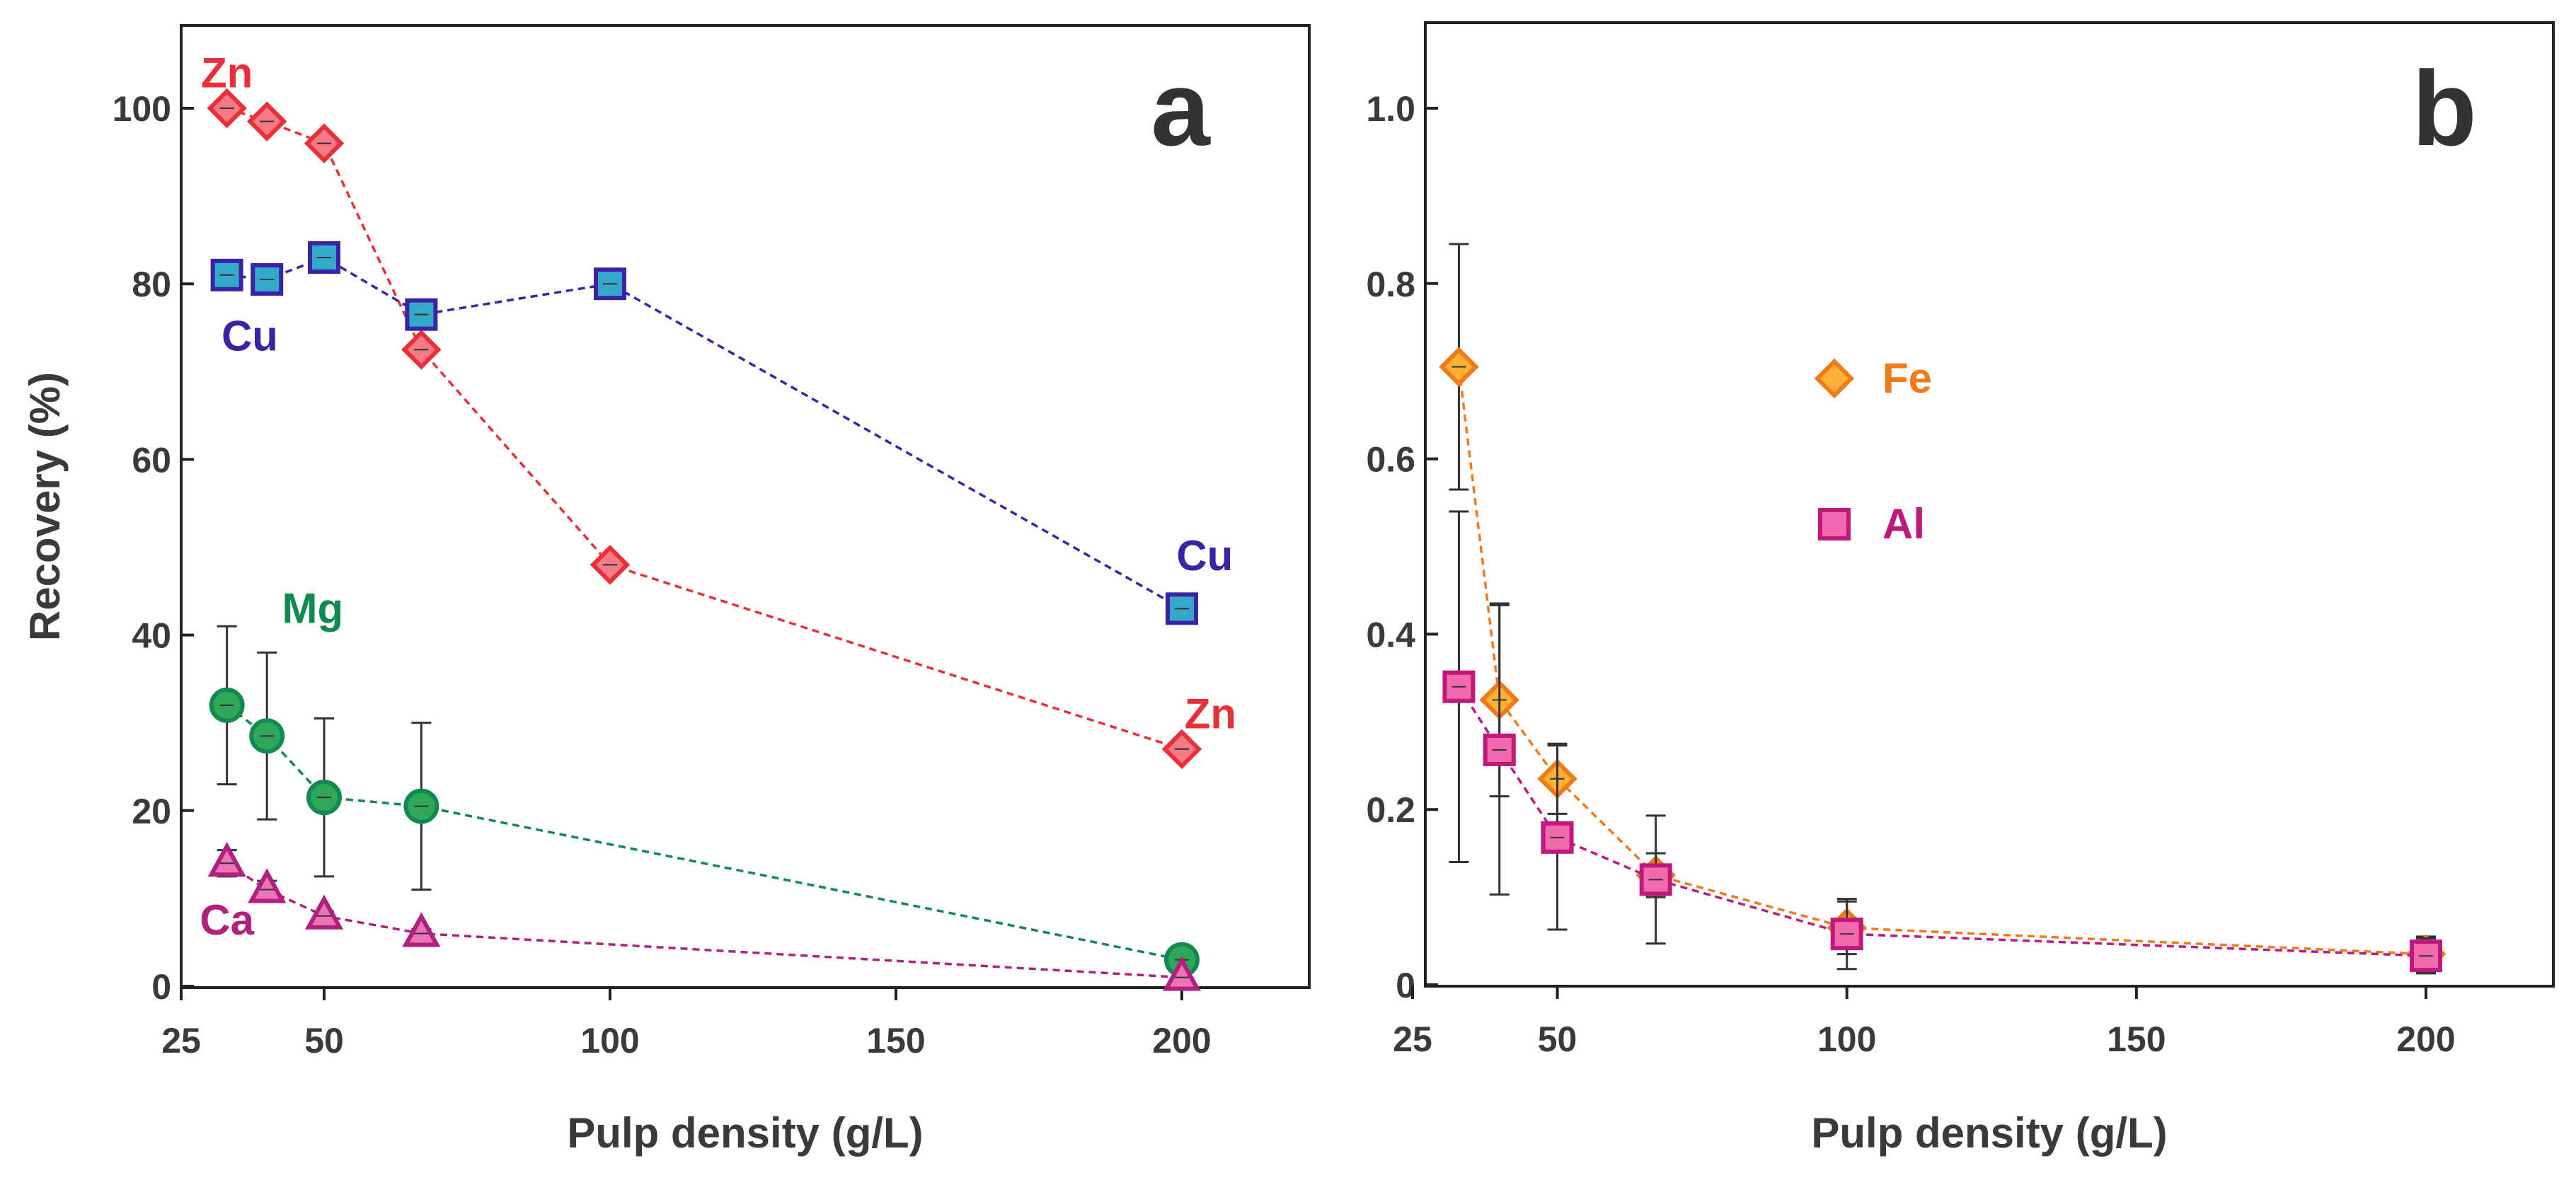 This screenshot has width=2576, height=1197. Describe the element at coordinates (1835, 379) in the screenshot. I see `legend-marker-fe` at that location.